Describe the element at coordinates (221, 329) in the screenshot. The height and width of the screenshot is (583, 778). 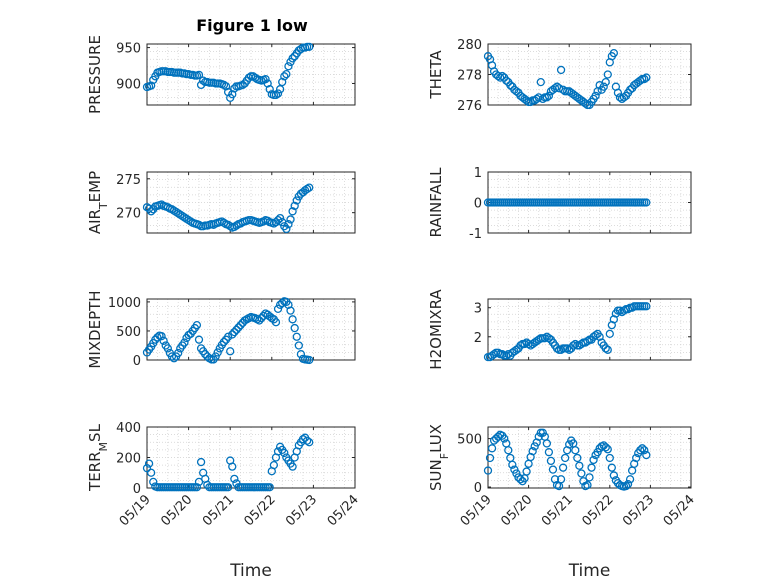
I see `subplot-mixdepth: 0 500 1000 MIXDEPTH` at that location.